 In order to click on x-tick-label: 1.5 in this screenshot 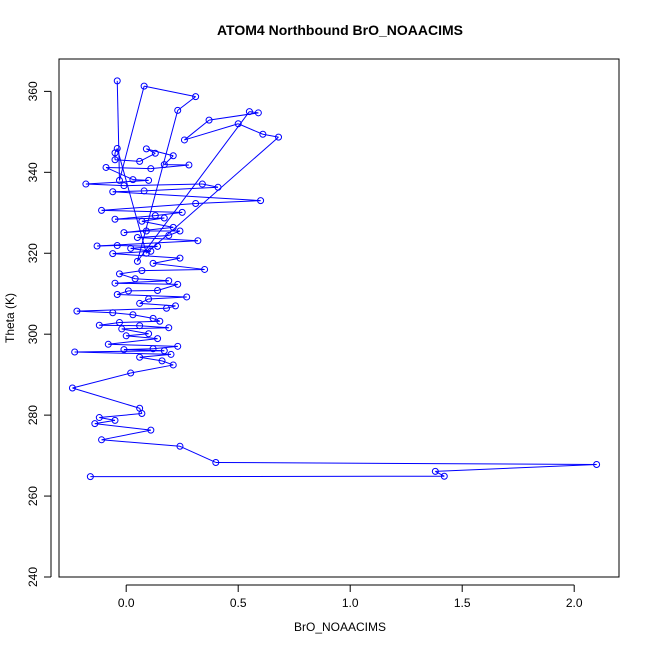, I will do `click(462, 603)`.